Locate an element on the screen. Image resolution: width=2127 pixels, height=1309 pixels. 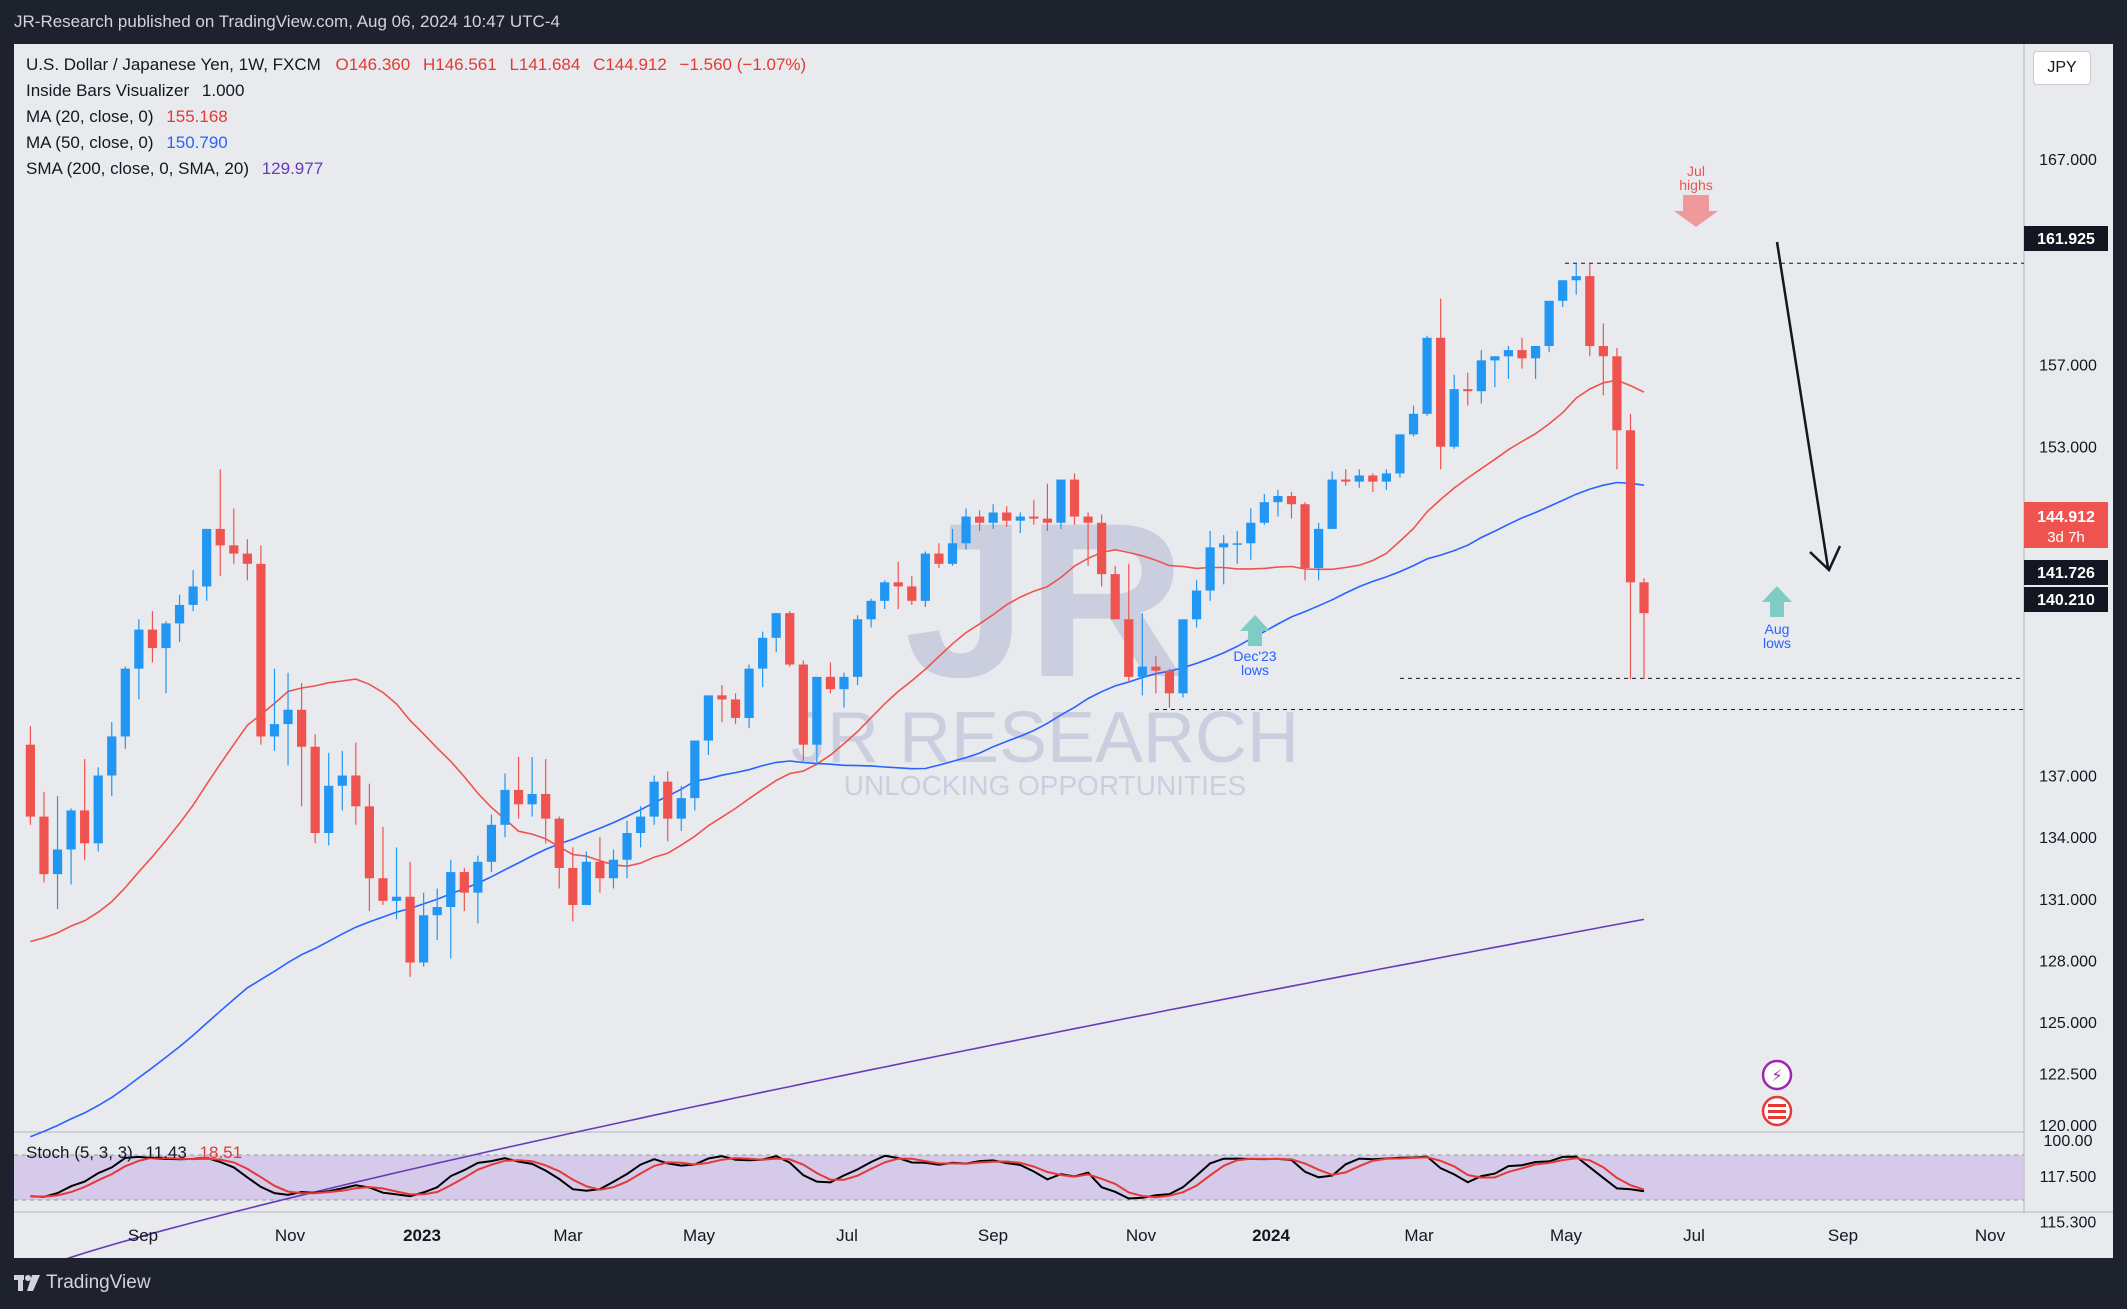
alert-icons: ⚡ is located at coordinates (1777, 1093).